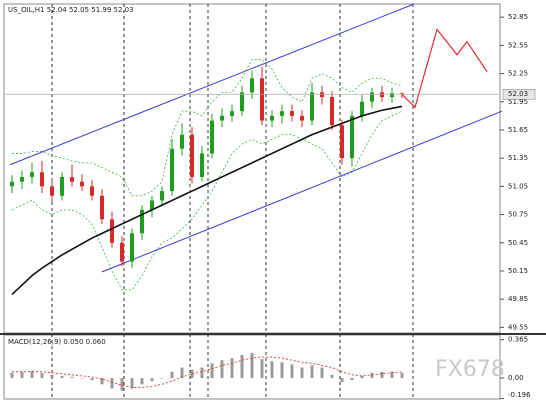 The width and height of the screenshot is (546, 400). I want to click on y-tick-label: 51.05, so click(518, 186).